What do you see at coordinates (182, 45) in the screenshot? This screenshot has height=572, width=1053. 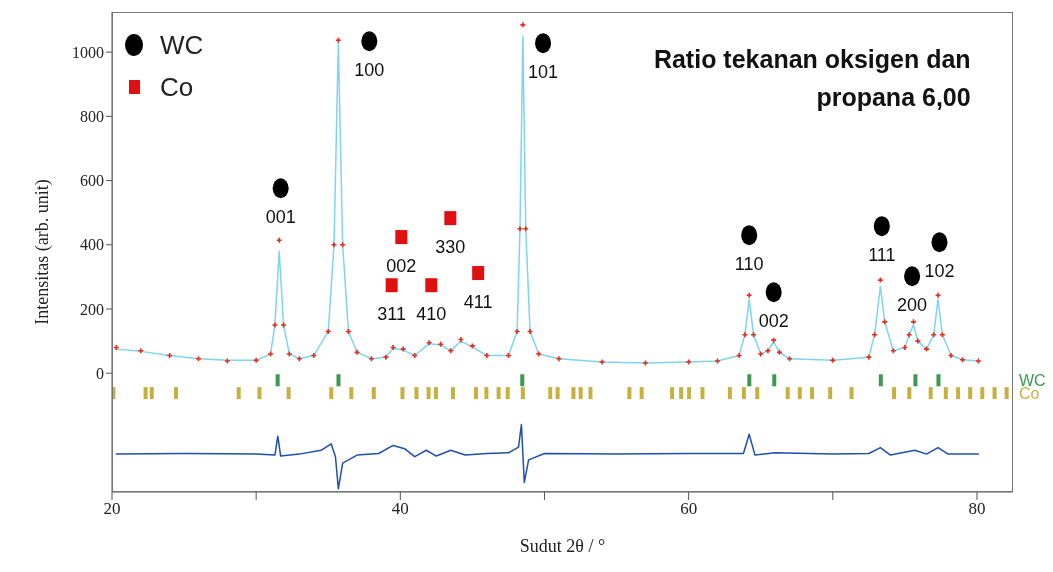 I see `legend-label: WC` at bounding box center [182, 45].